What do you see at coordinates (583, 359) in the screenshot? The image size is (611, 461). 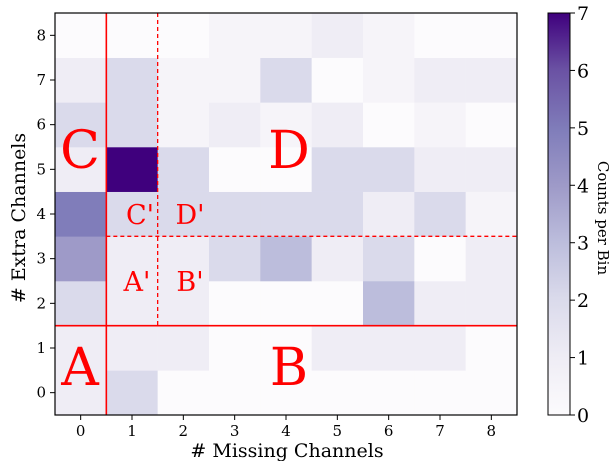 I see `colorbar-tick-label: 1` at bounding box center [583, 359].